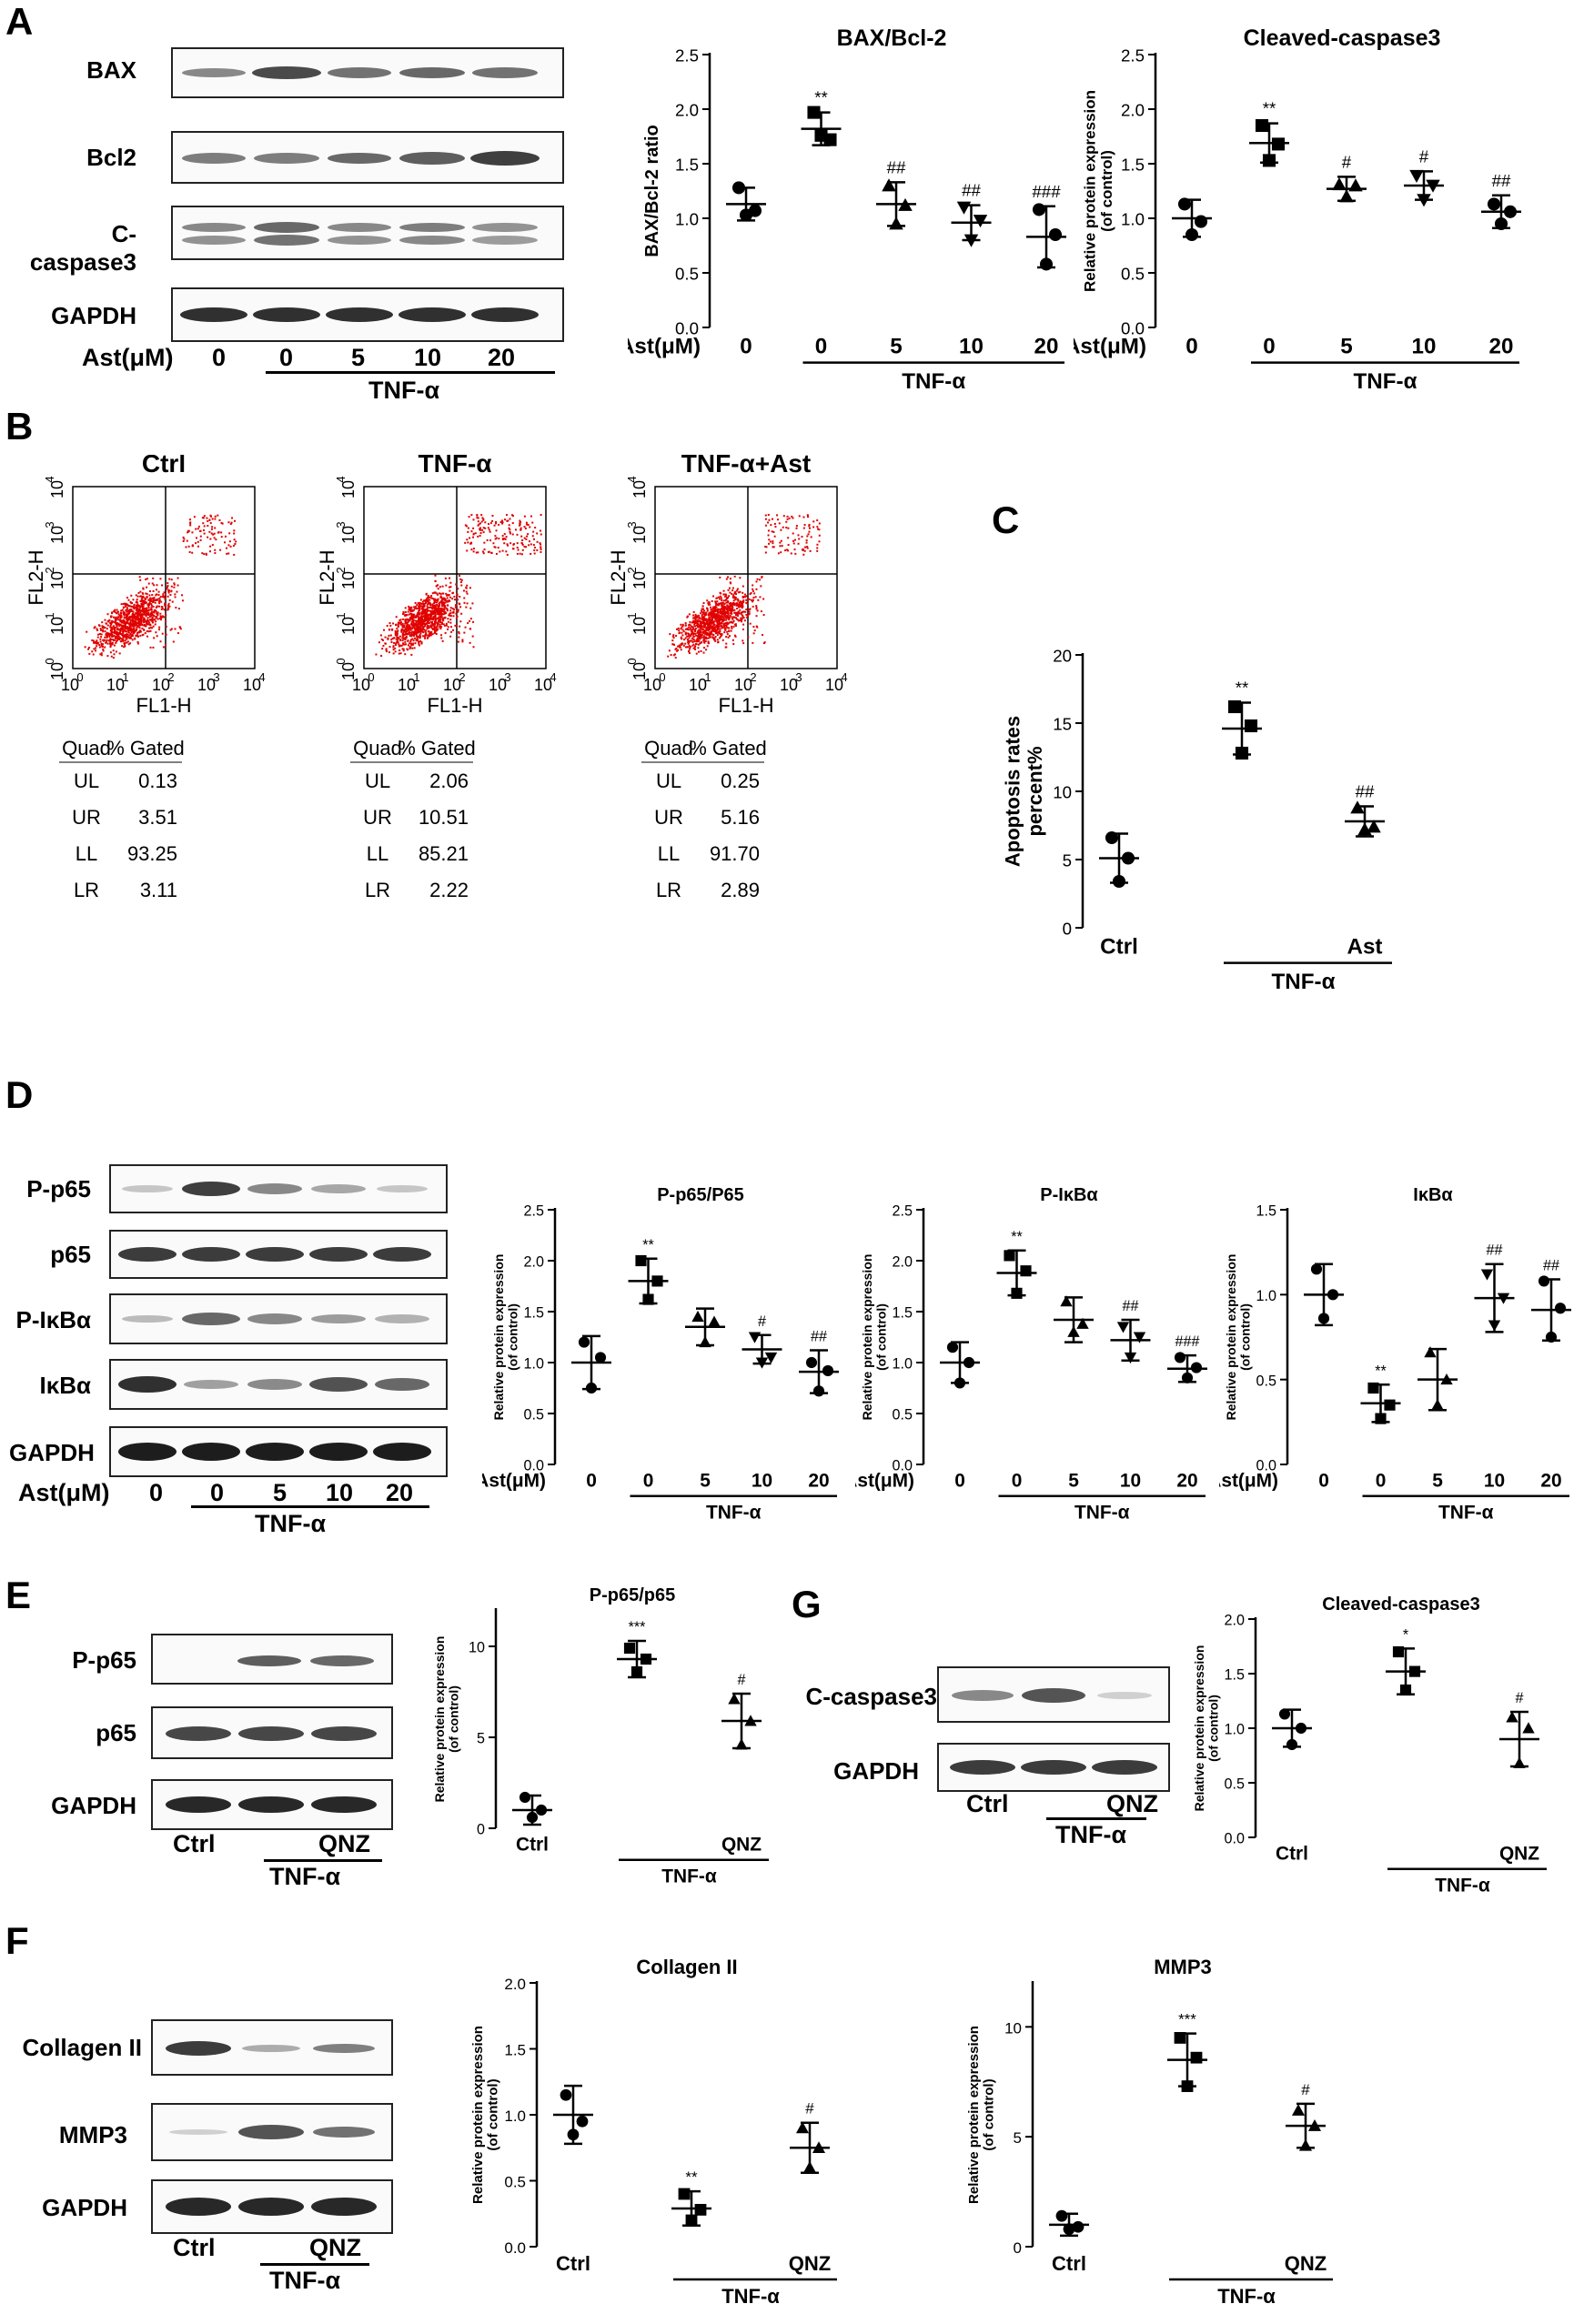 This screenshot has width=1594, height=2324. What do you see at coordinates (58, 1188) in the screenshot?
I see `blot-label: P-p65` at bounding box center [58, 1188].